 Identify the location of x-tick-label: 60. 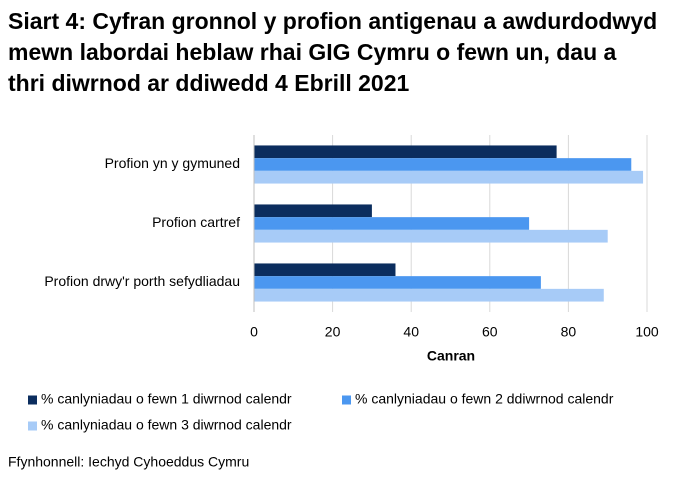
(490, 332).